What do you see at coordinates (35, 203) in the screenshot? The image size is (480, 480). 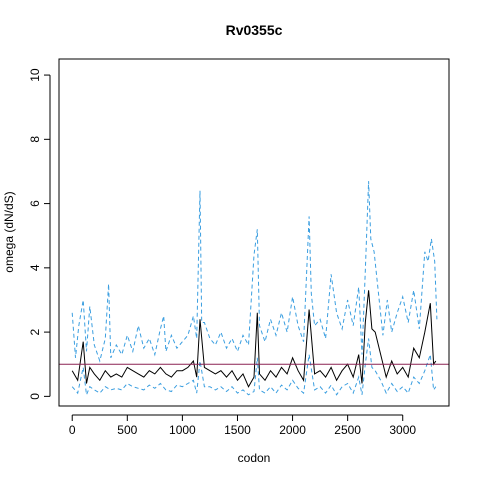 I see `y-tick-label: 6` at bounding box center [35, 203].